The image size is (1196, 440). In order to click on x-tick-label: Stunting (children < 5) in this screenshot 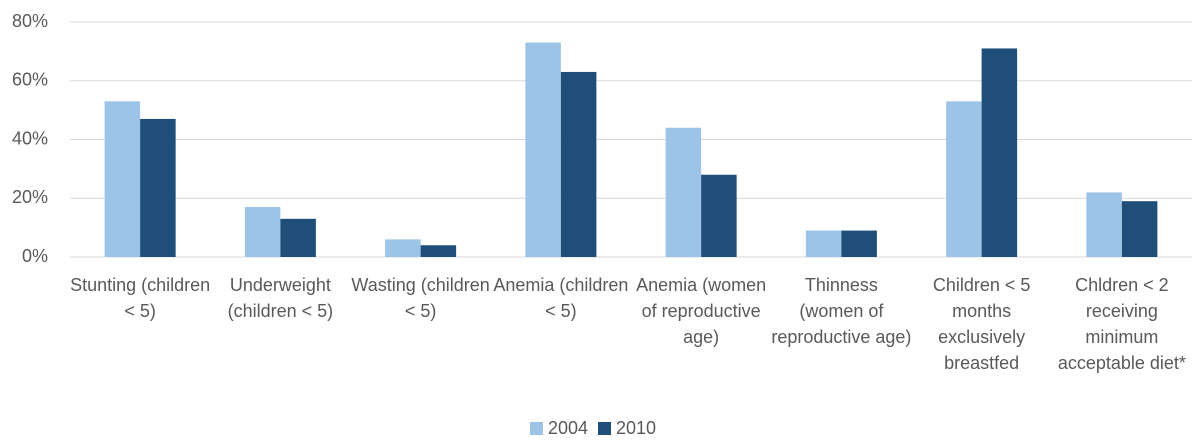, I will do `click(140, 298)`.